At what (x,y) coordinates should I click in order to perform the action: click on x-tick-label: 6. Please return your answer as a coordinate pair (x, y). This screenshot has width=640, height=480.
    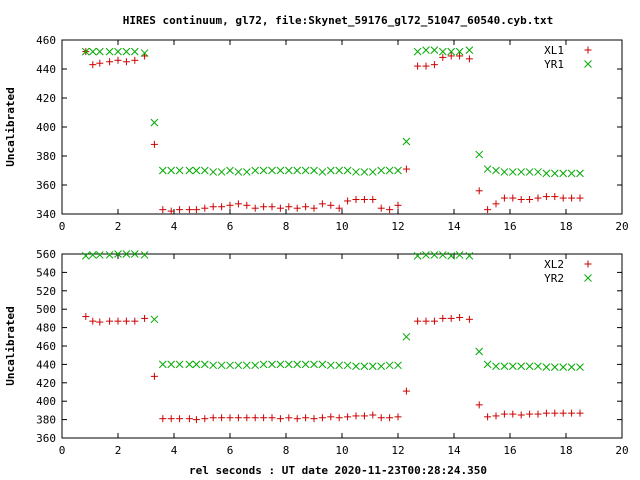
    Looking at the image, I should click on (230, 226).